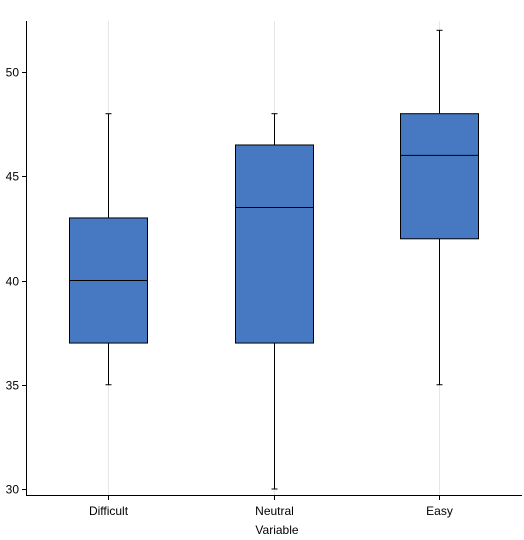  I want to click on y-tick-label-50: 50, so click(13, 73).